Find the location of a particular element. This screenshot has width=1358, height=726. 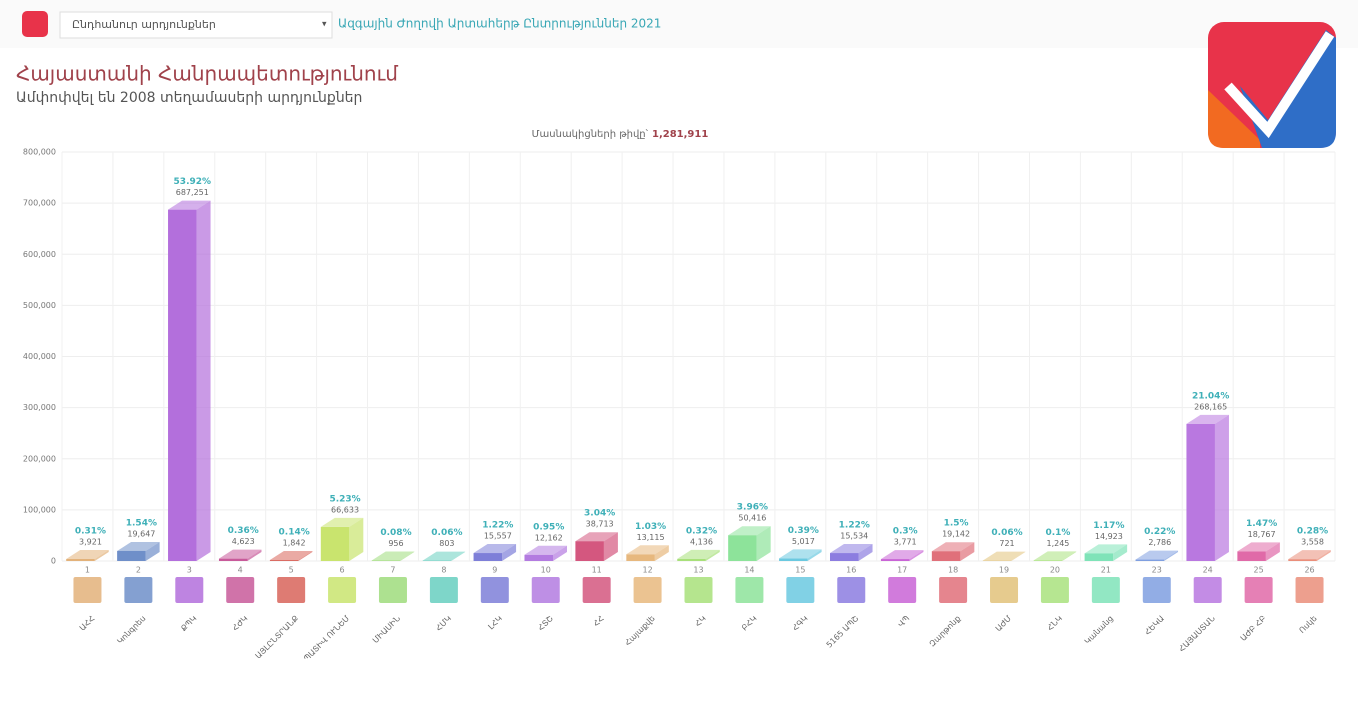

chart-title: Հայաստանի Հանրապետությունում is located at coordinates (207, 74).